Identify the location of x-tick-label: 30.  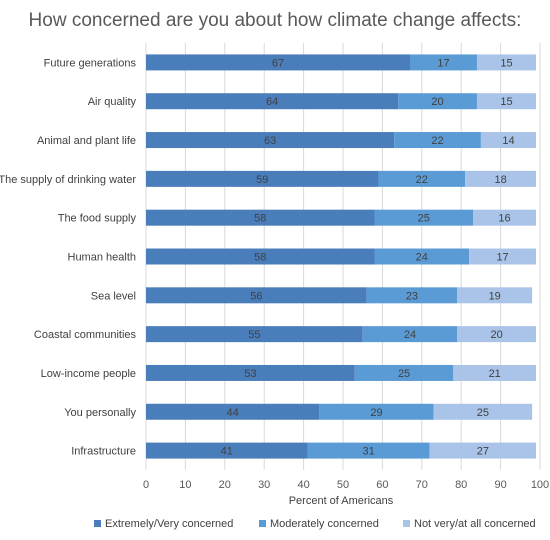
(264, 485).